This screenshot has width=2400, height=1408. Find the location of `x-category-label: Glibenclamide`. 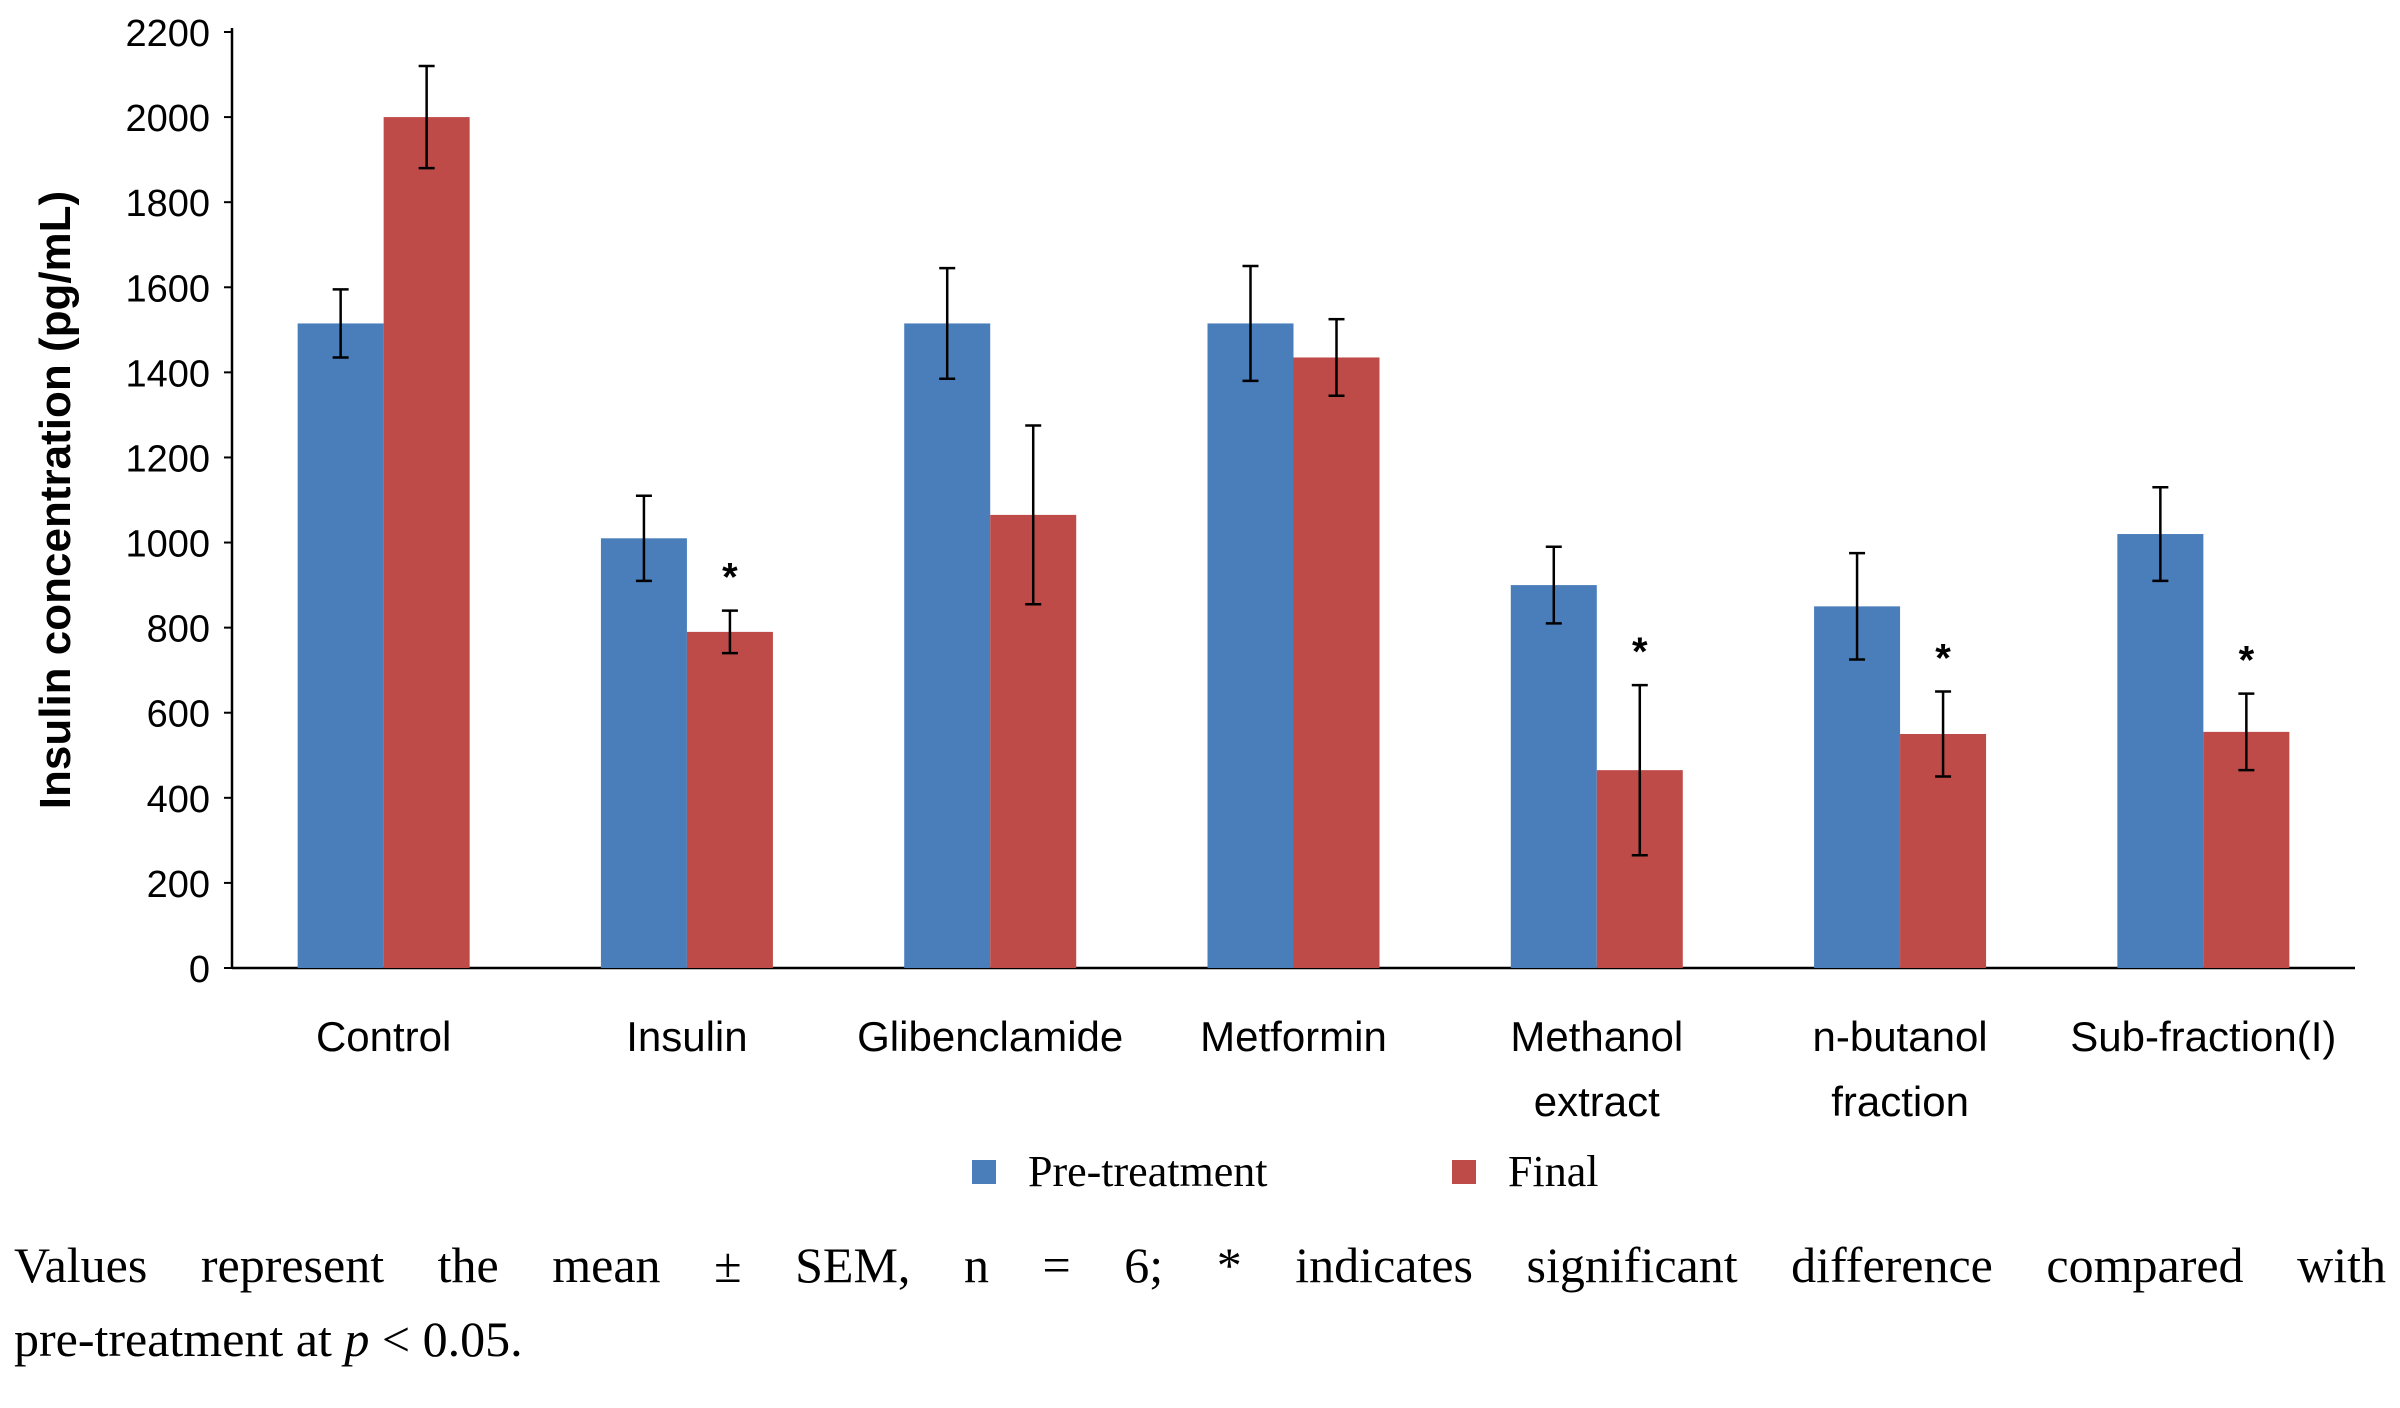

x-category-label: Glibenclamide is located at coordinates (990, 1036).